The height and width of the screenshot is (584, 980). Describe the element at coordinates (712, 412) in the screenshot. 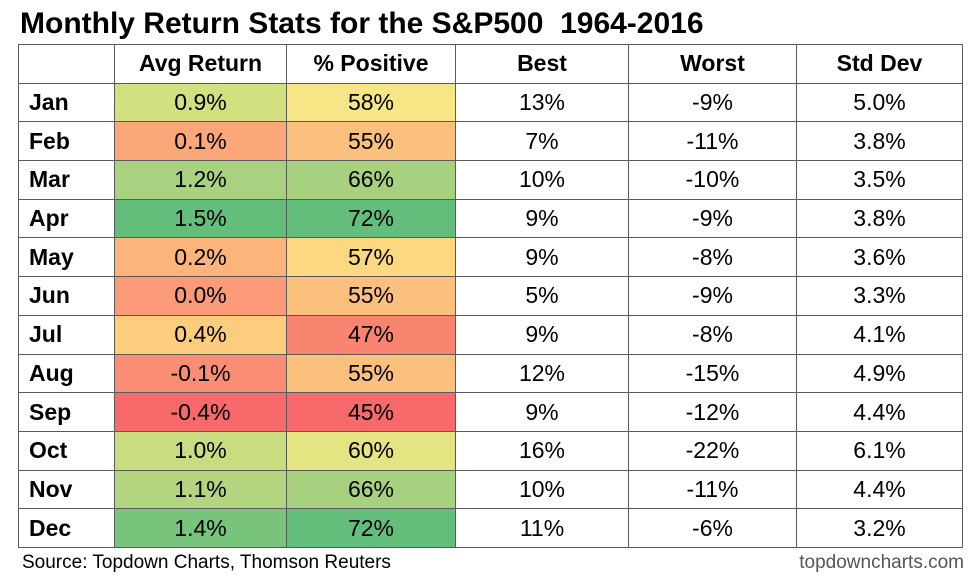

I see `worst-cell: -12%` at that location.